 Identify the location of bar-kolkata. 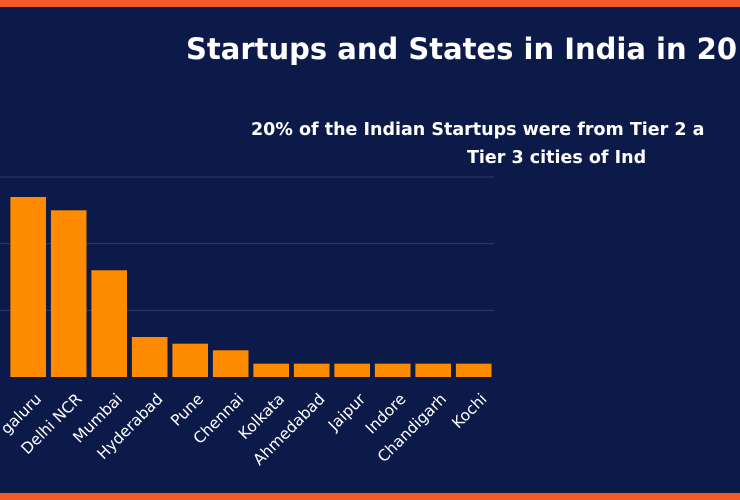
(271, 370).